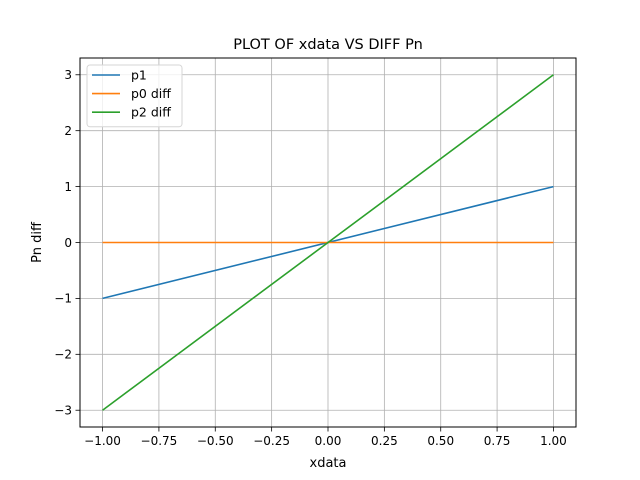 The width and height of the screenshot is (640, 480). I want to click on x-axis-label: xdata, so click(328, 463).